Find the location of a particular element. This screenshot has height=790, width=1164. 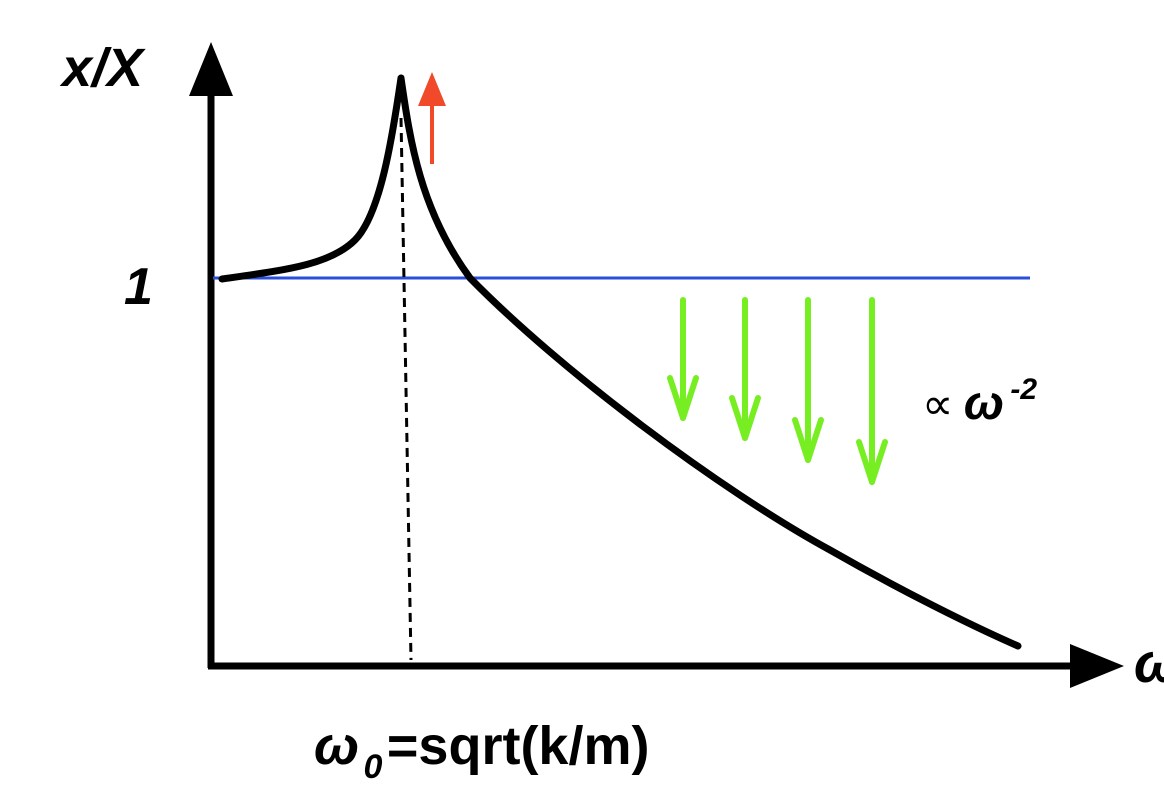

falloff-arrows is located at coordinates (777, 391).